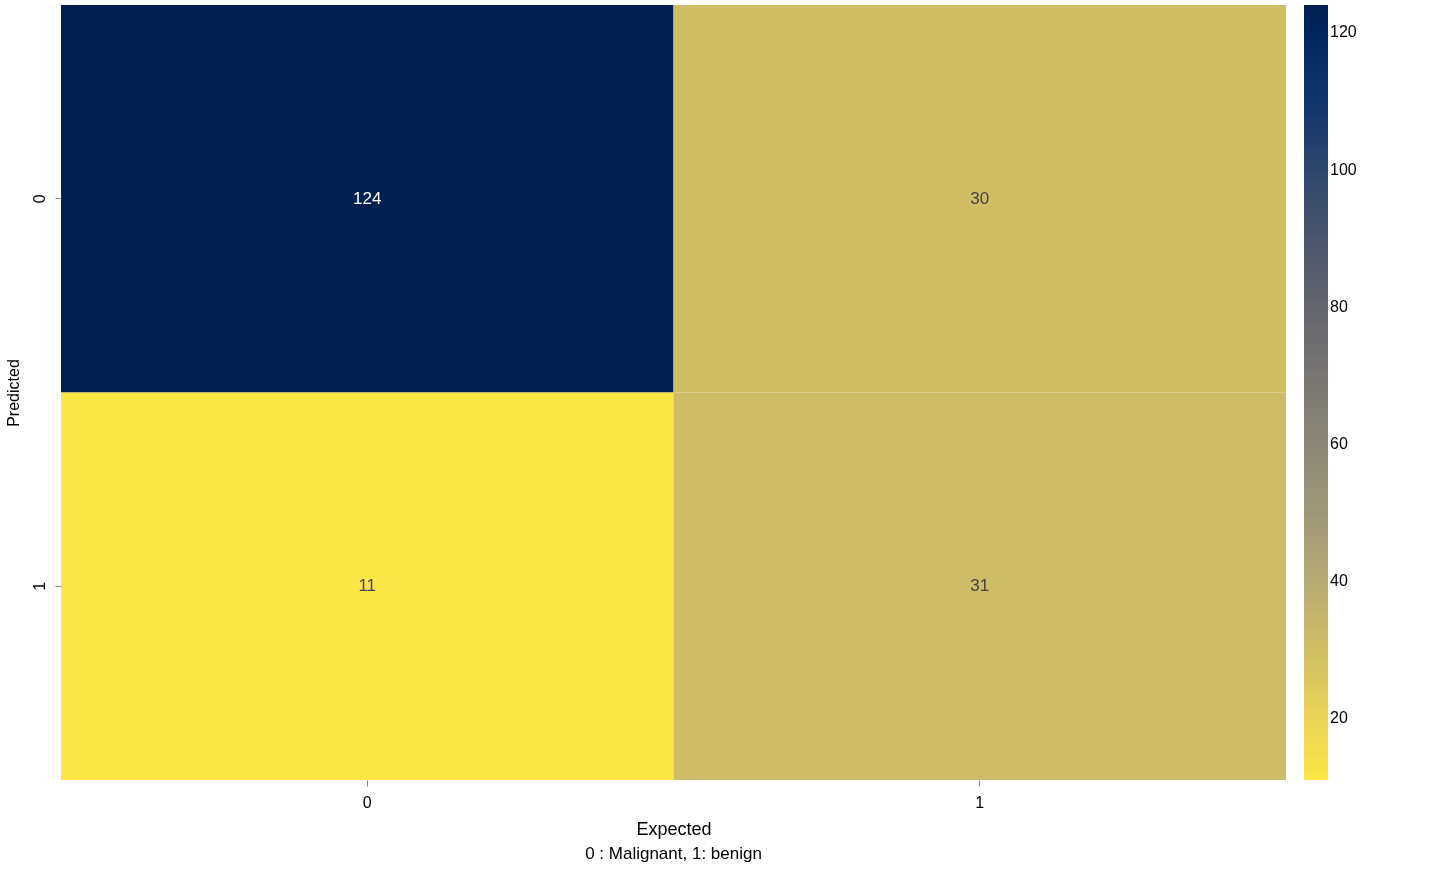  I want to click on color-bar-label: 20, so click(1339, 718).